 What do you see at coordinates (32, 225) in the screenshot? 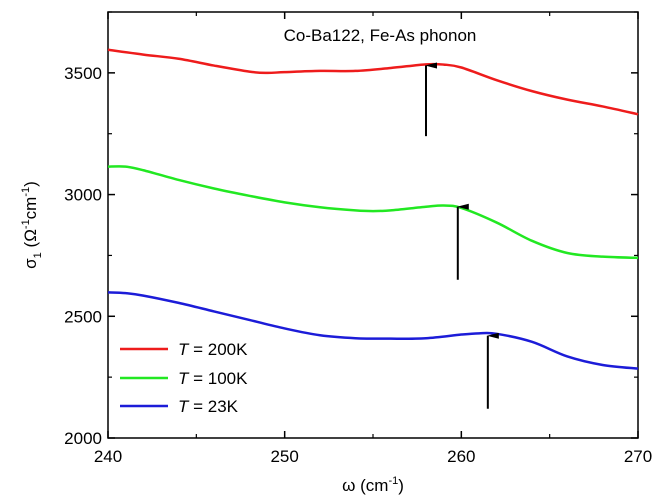
I see `y-axis-label: σ1 (Ω-1cm-1)` at bounding box center [32, 225].